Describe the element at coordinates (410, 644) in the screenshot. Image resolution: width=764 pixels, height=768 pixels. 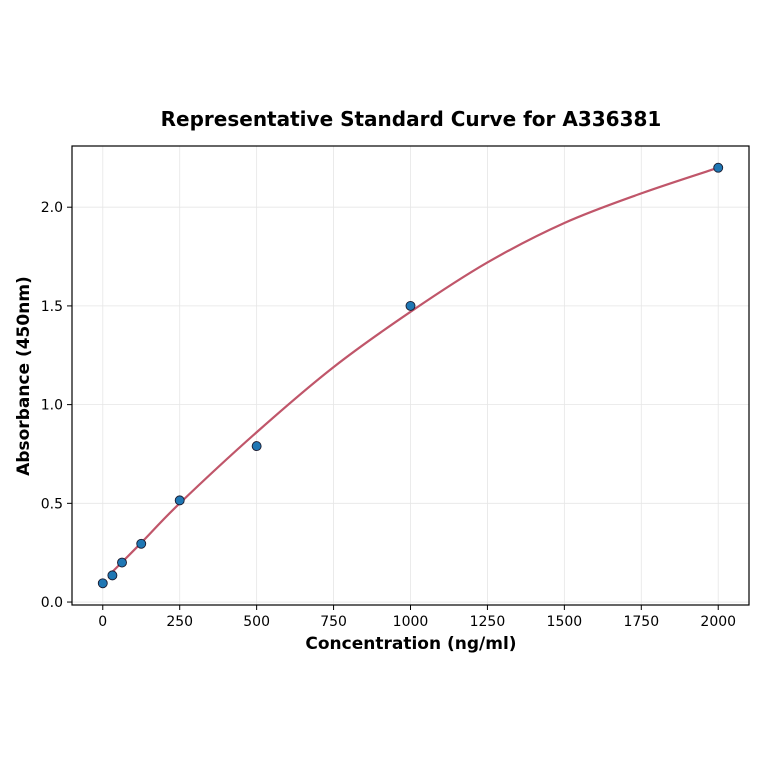
I see `x-axis-label: Concentration (ng/ml)` at that location.